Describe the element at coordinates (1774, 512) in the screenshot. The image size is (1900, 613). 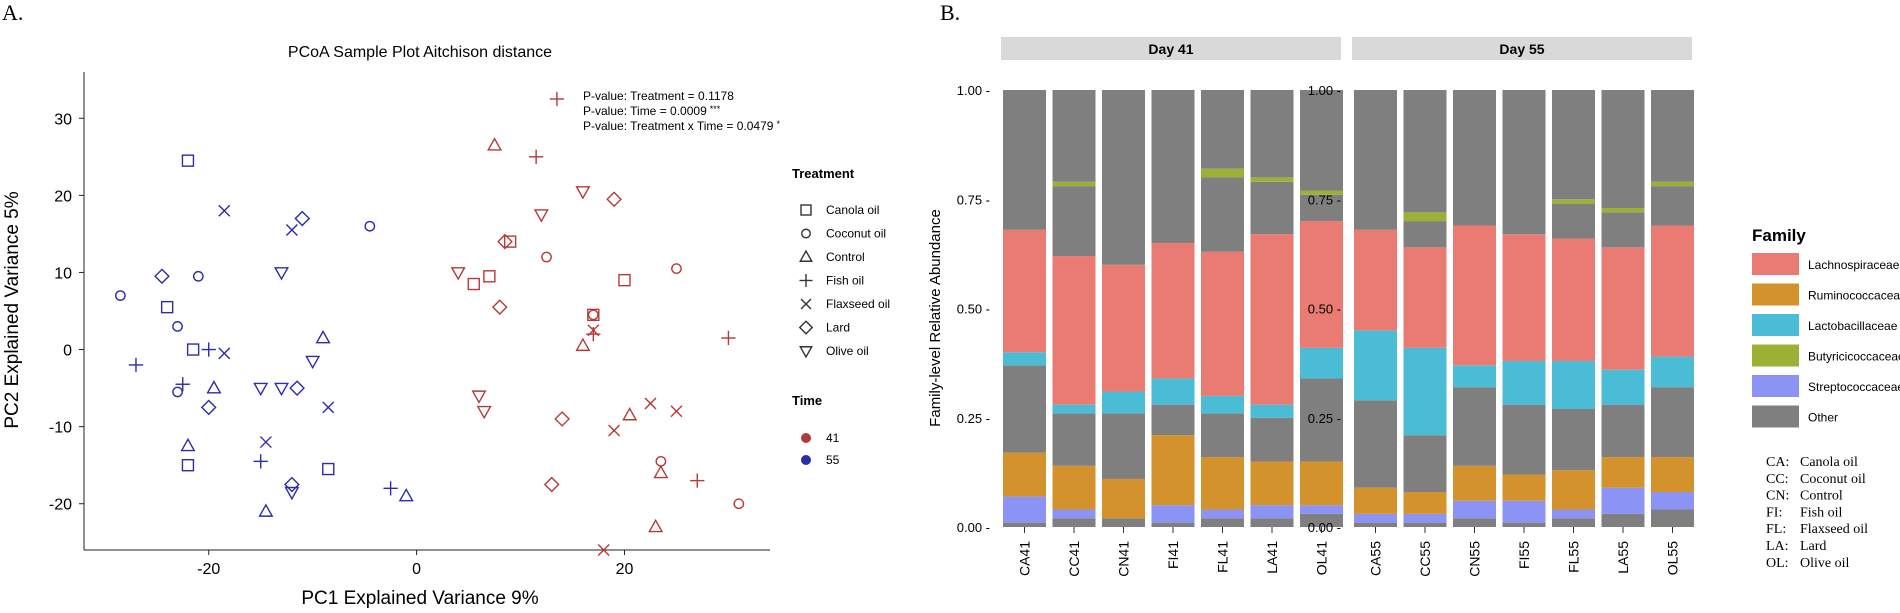
I see `abbreviation-code: FI:` at that location.